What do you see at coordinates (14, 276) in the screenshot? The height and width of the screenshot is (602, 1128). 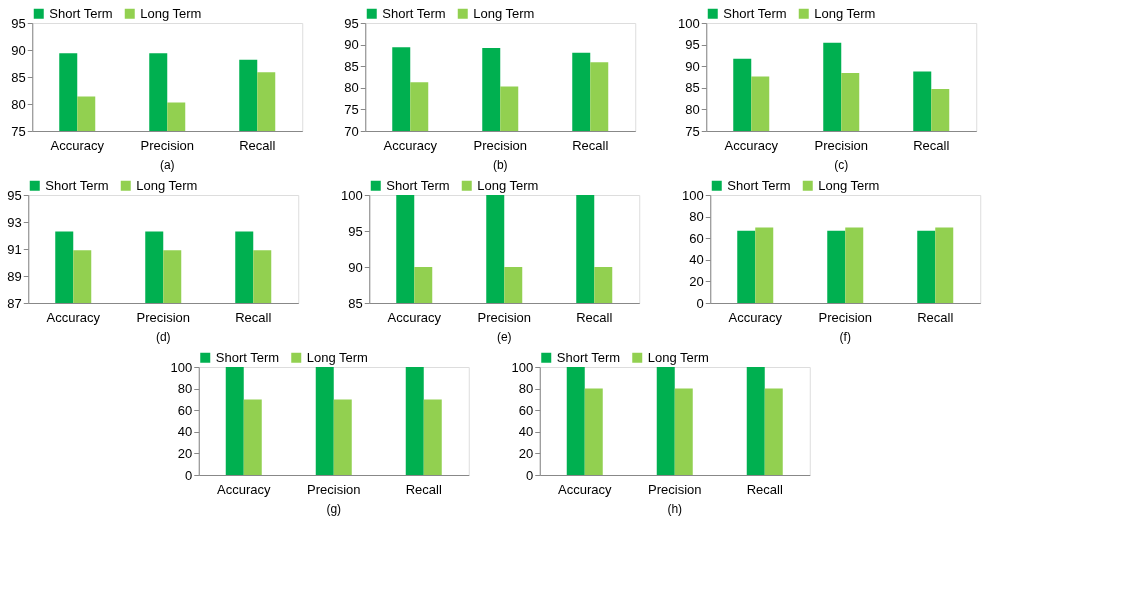 I see `y-tick-label: 89` at bounding box center [14, 276].